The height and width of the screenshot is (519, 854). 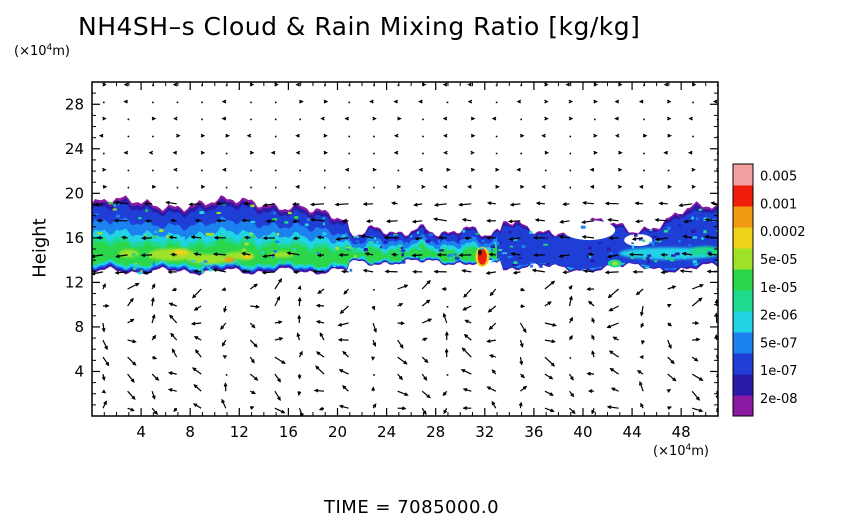 What do you see at coordinates (743, 406) in the screenshot?
I see `colorbar-swatch` at bounding box center [743, 406].